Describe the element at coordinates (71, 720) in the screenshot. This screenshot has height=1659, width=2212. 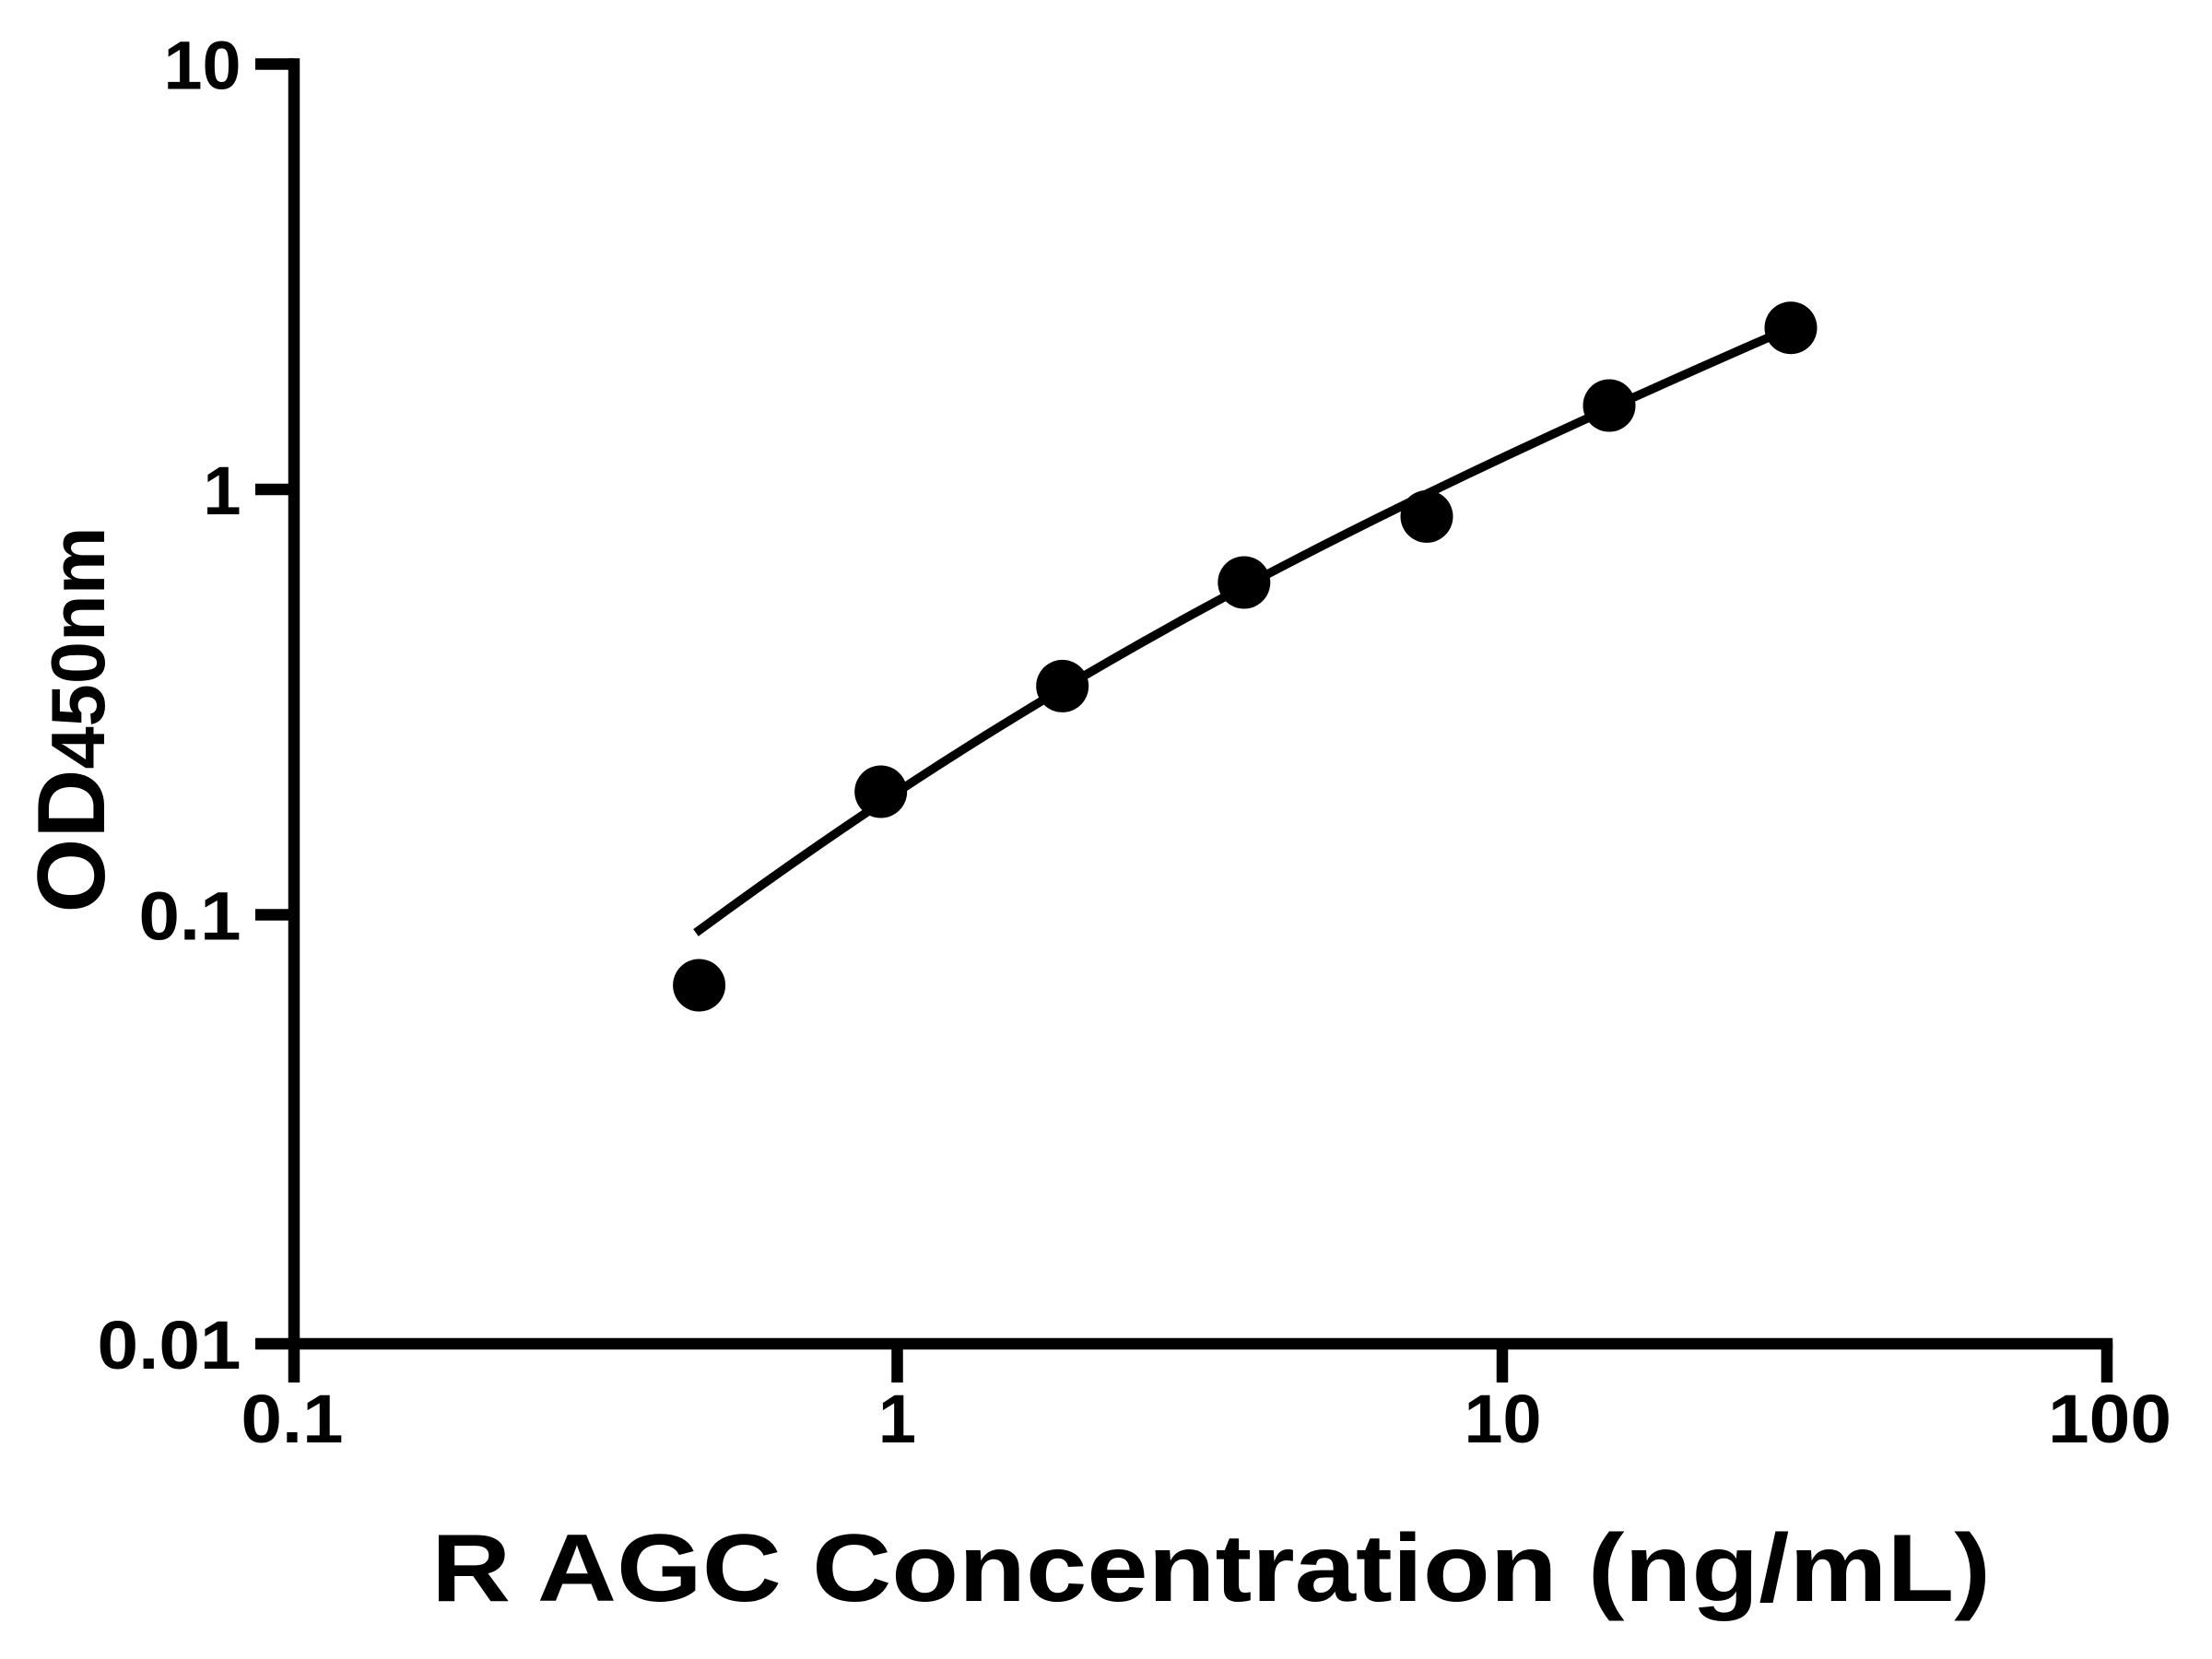
I see `svg-text: OD450nm` at that location.